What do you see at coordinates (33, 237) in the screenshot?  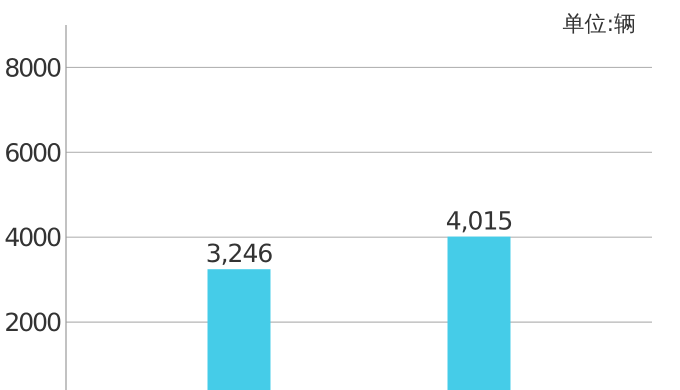 I see `y-tick-label: 4000` at bounding box center [33, 237].